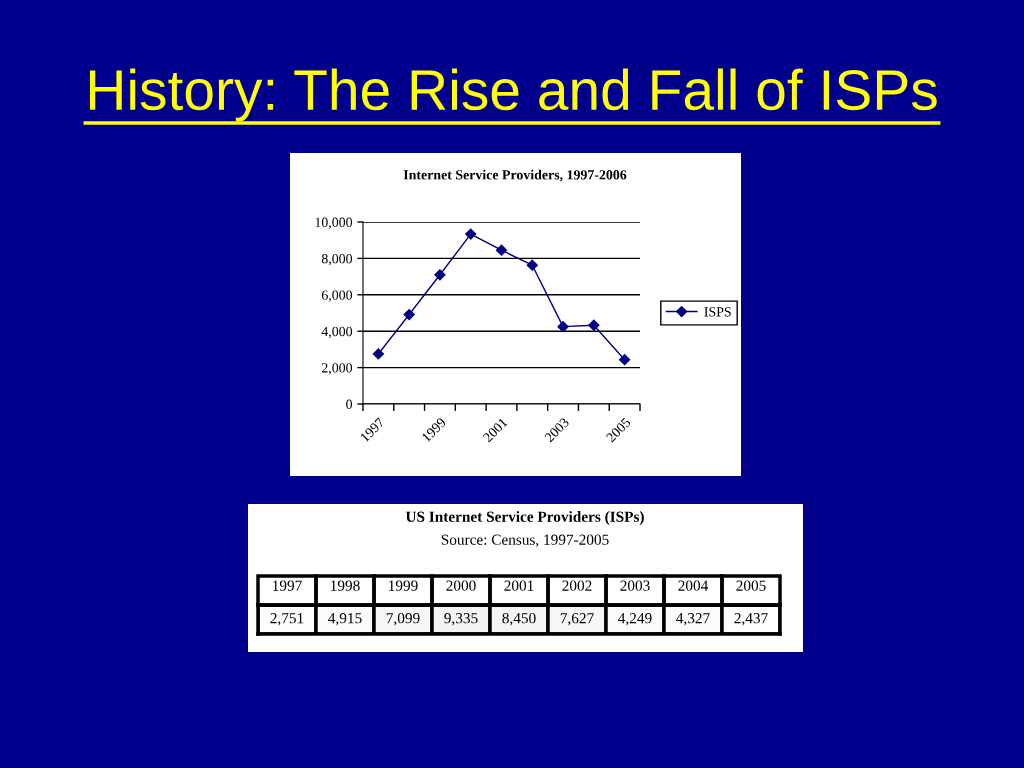  I want to click on chart-title: History: The Rise and Fall of ISPs, so click(513, 95).